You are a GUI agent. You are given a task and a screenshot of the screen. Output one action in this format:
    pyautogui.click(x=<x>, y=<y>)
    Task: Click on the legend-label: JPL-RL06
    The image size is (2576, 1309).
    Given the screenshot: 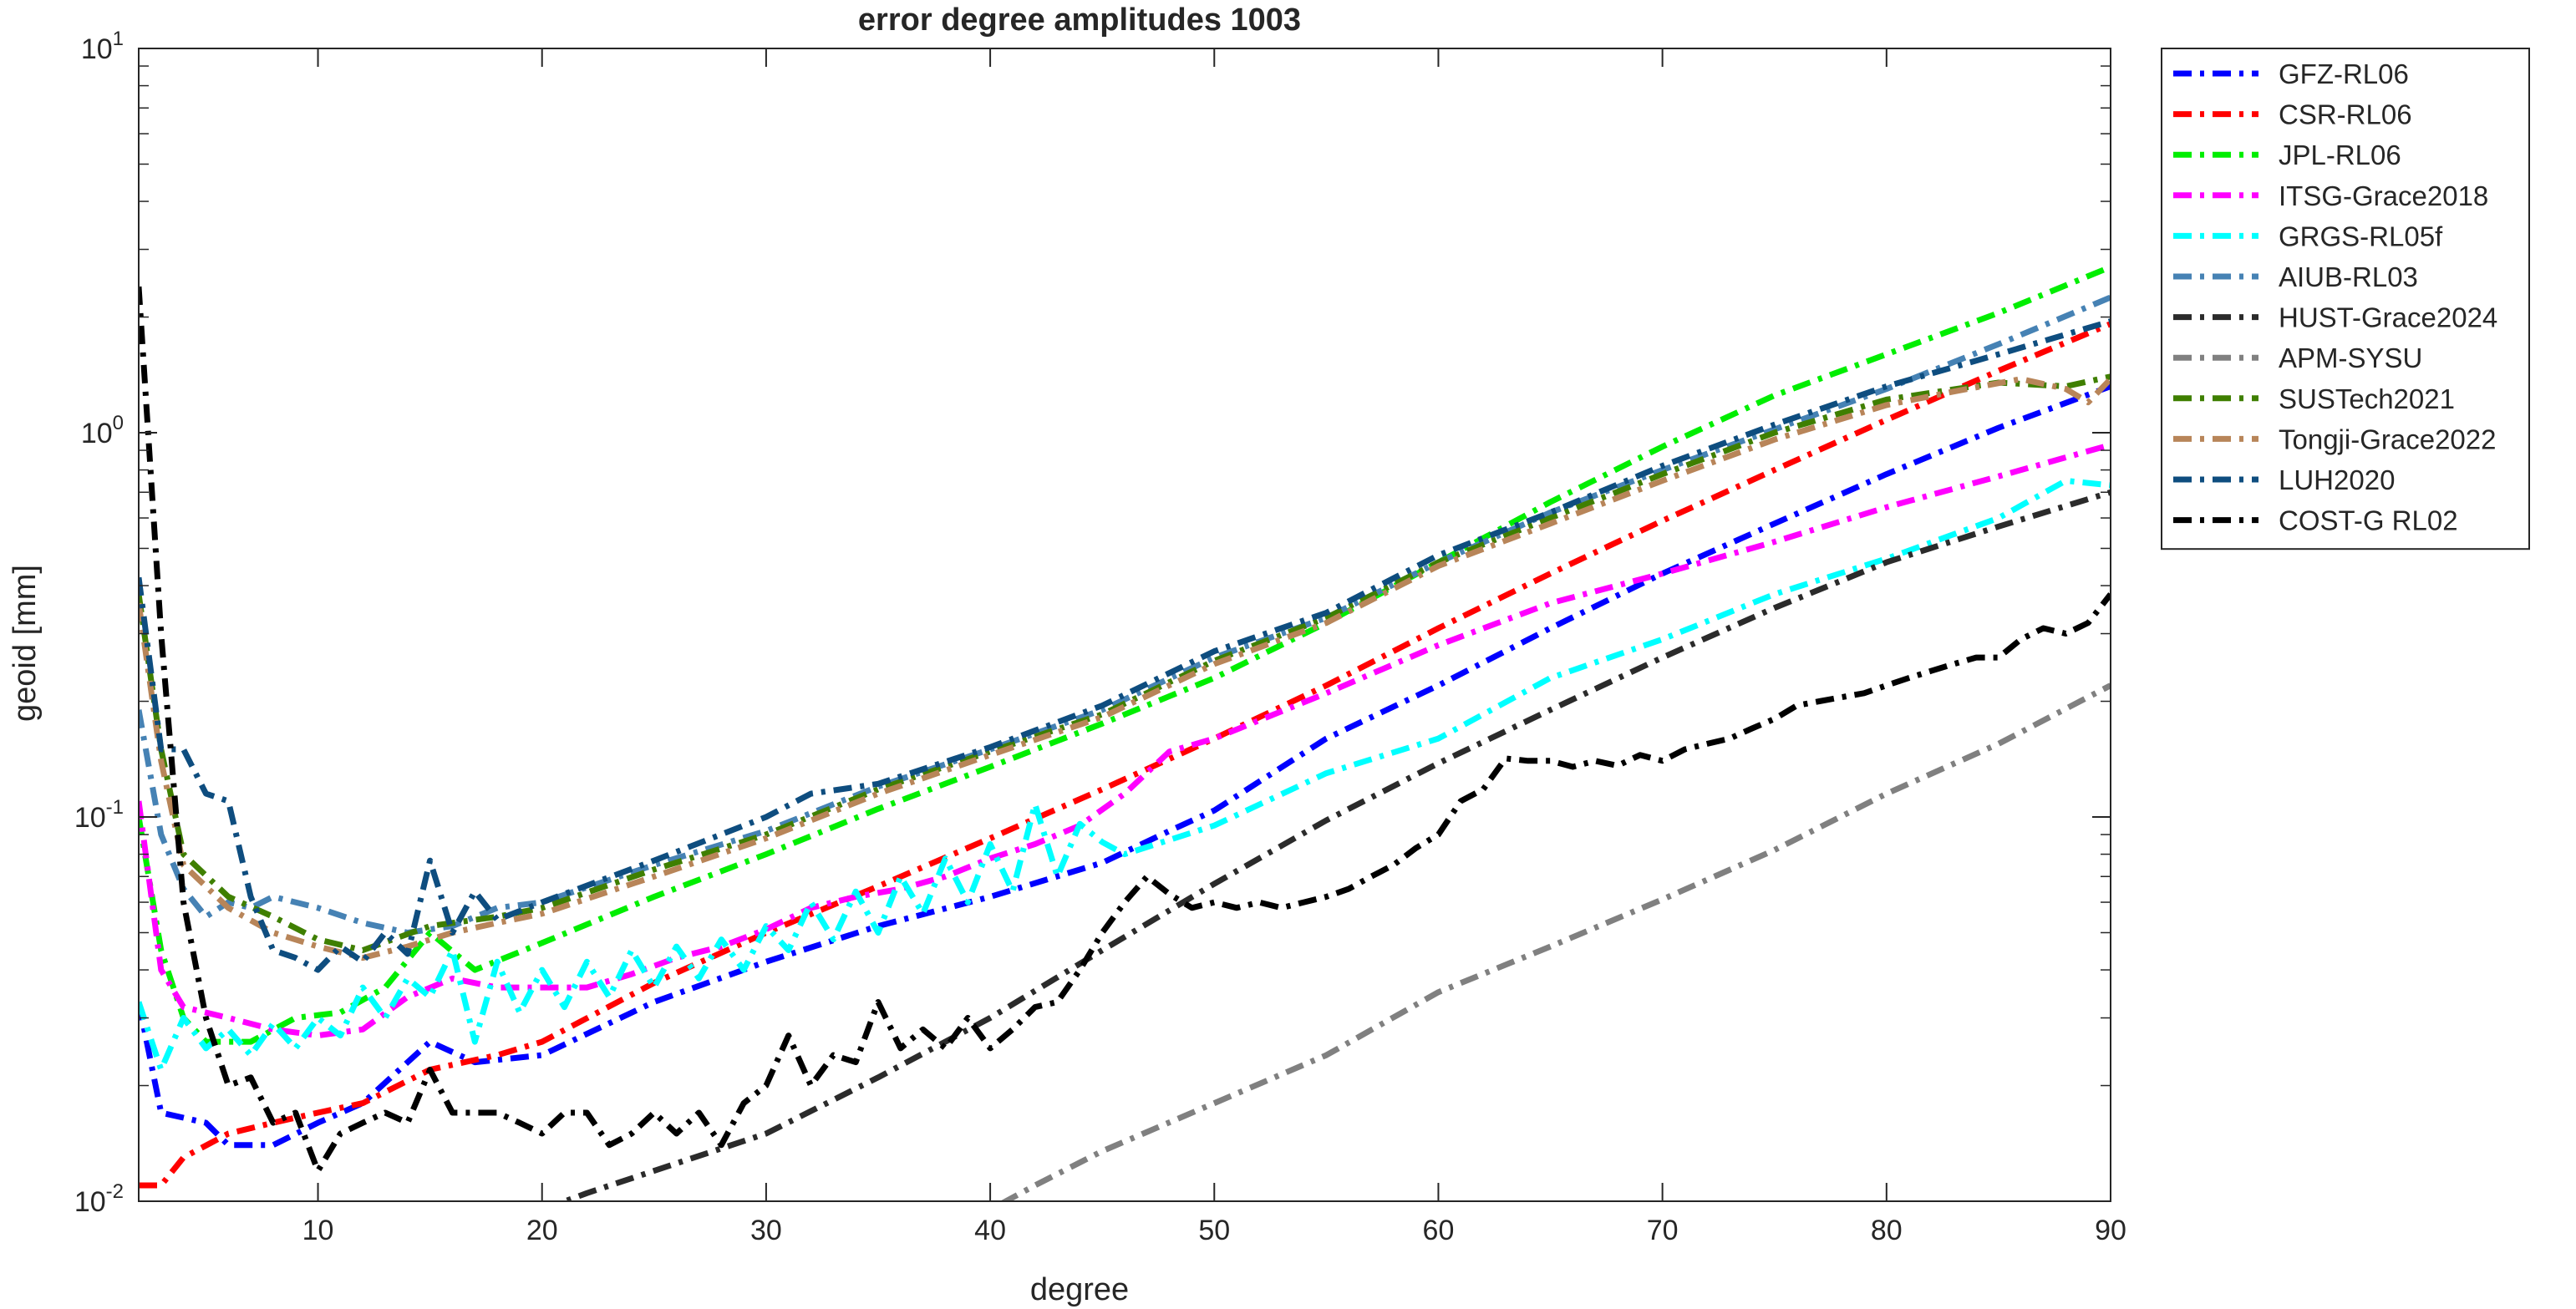 What is the action you would take?
    pyautogui.click(x=2340, y=155)
    